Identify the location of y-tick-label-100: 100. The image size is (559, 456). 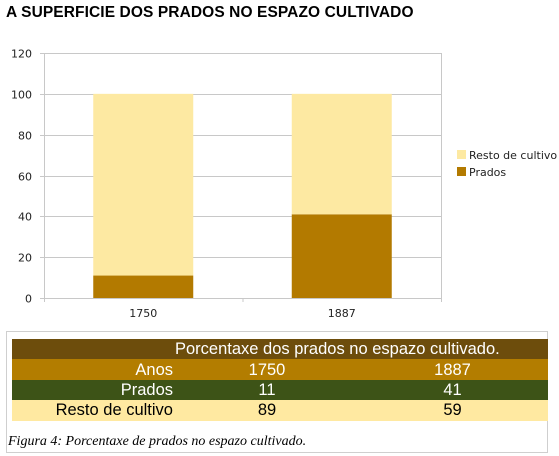
(21, 95).